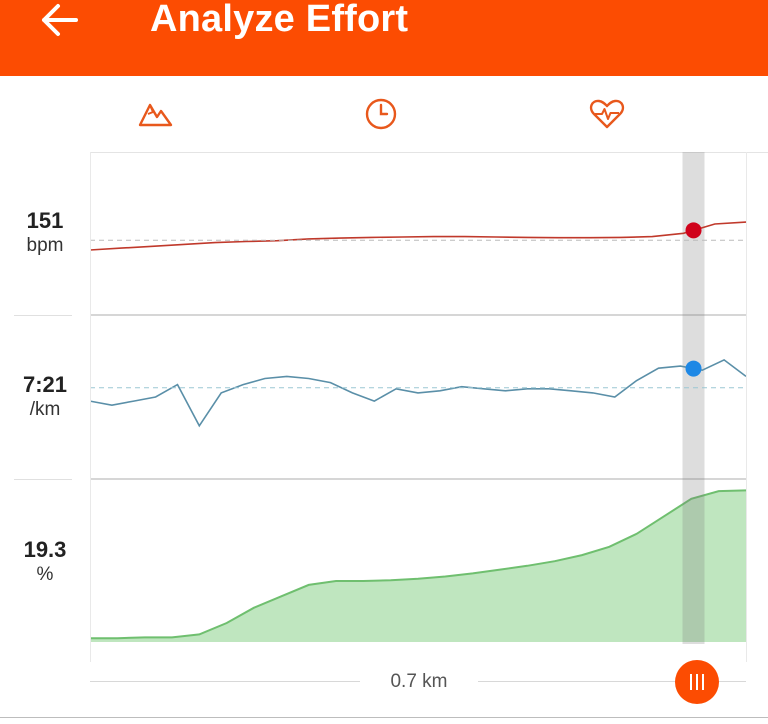 Image resolution: width=768 pixels, height=724 pixels. I want to click on heart-rate-line, so click(418, 236).